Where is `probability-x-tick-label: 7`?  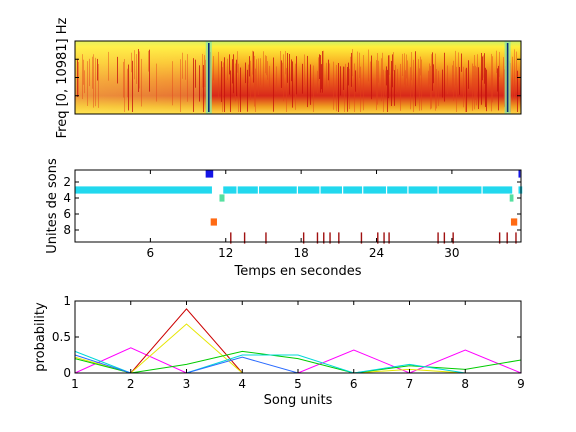 probability-x-tick-label: 7 is located at coordinates (410, 384).